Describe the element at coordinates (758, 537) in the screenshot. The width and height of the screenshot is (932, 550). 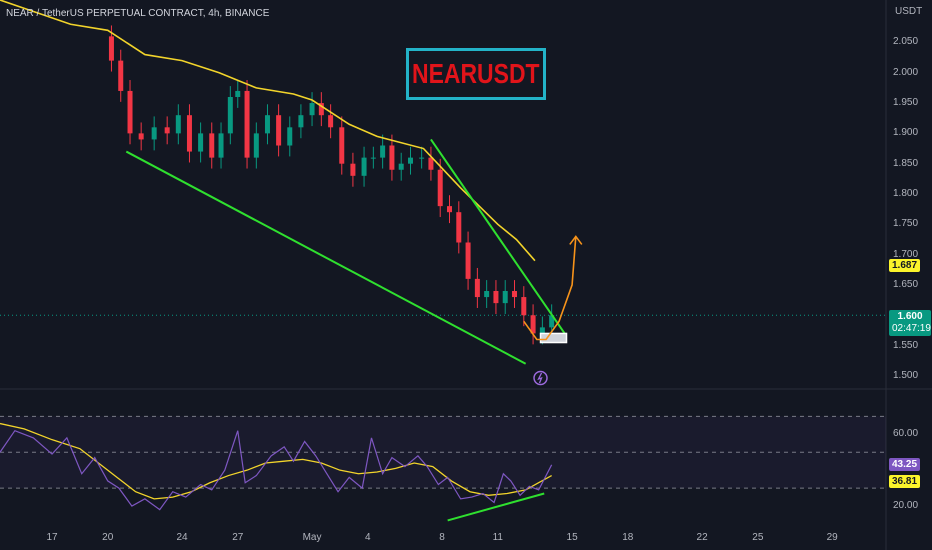
I see `time-tick-label: 25` at that location.